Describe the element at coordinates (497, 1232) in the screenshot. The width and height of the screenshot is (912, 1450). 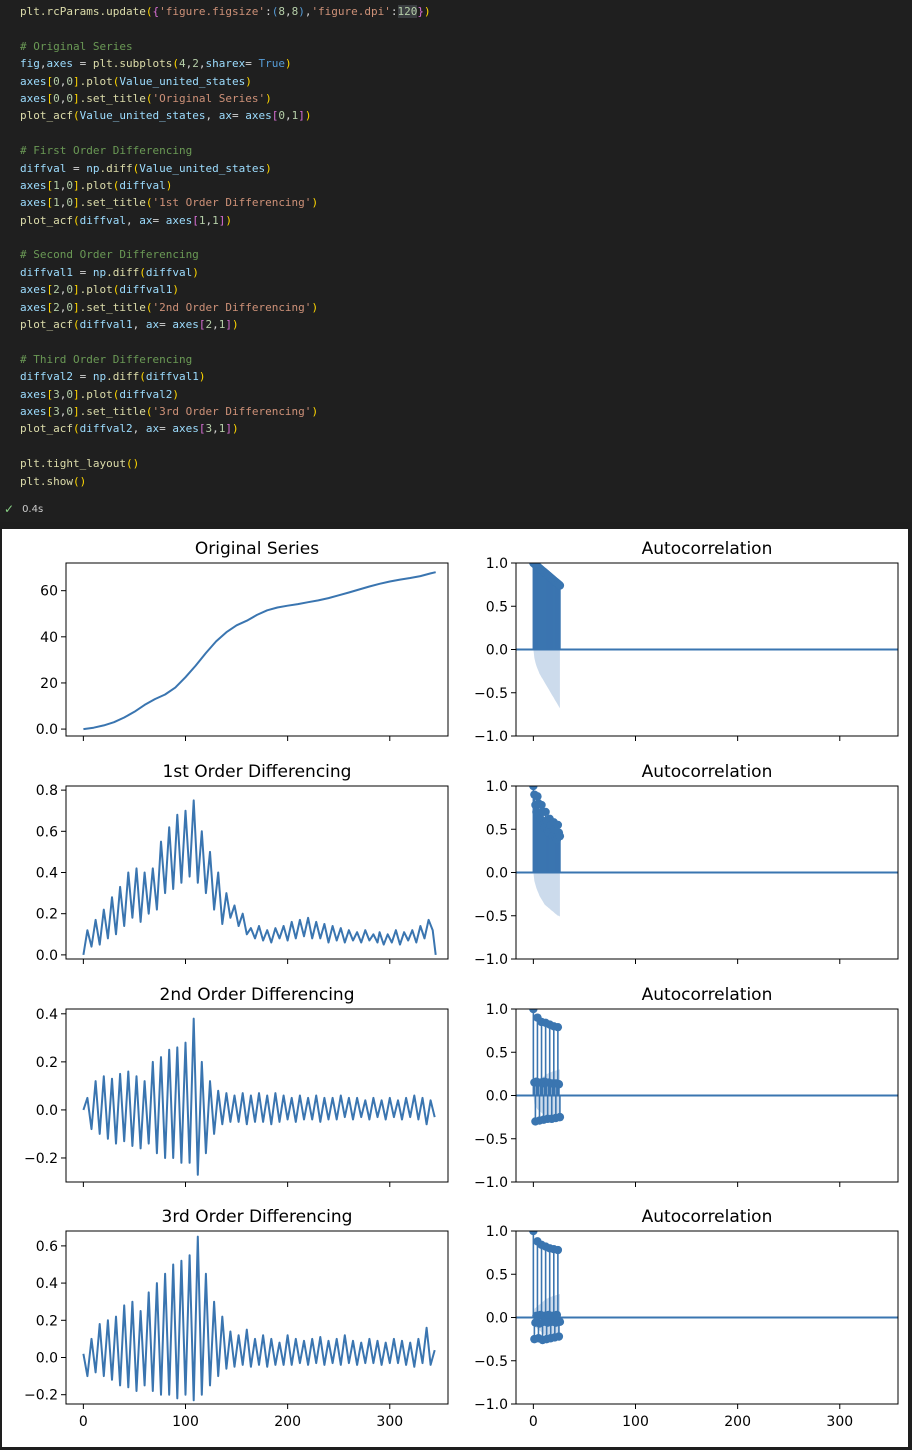
I see `y-tick-label: 1.0` at that location.